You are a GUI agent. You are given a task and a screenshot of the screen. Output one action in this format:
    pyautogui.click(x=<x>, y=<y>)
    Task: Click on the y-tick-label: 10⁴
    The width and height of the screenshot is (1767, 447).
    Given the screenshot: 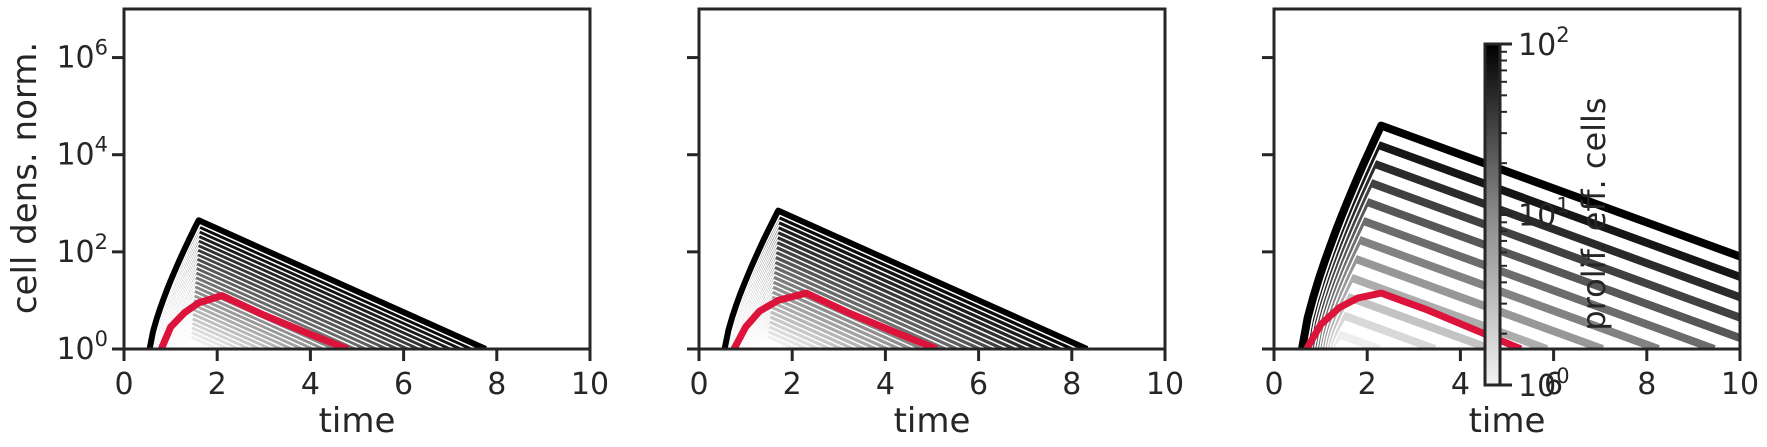 What is the action you would take?
    pyautogui.click(x=82, y=153)
    